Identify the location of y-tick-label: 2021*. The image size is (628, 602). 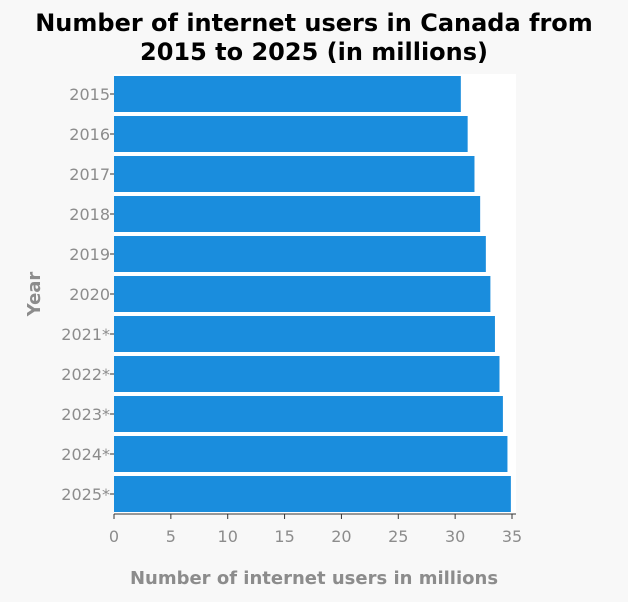
(85, 334).